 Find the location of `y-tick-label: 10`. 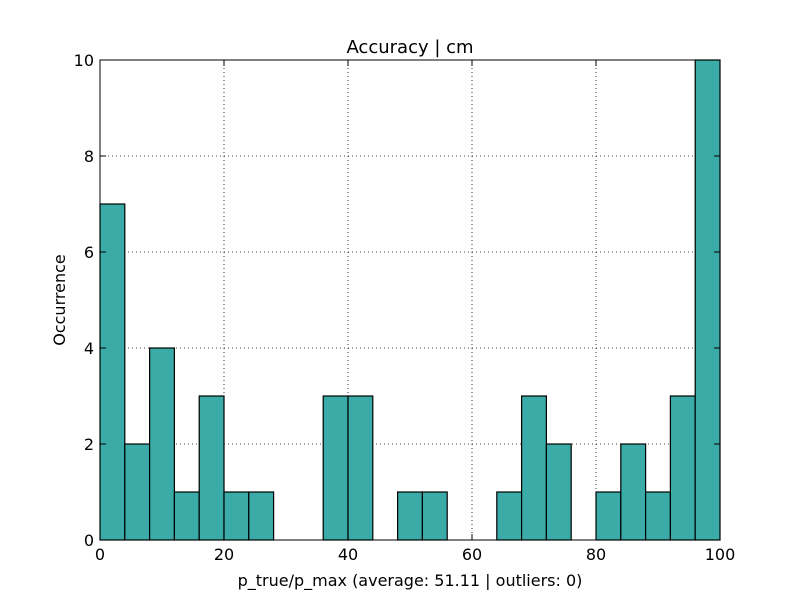

y-tick-label: 10 is located at coordinates (84, 60).